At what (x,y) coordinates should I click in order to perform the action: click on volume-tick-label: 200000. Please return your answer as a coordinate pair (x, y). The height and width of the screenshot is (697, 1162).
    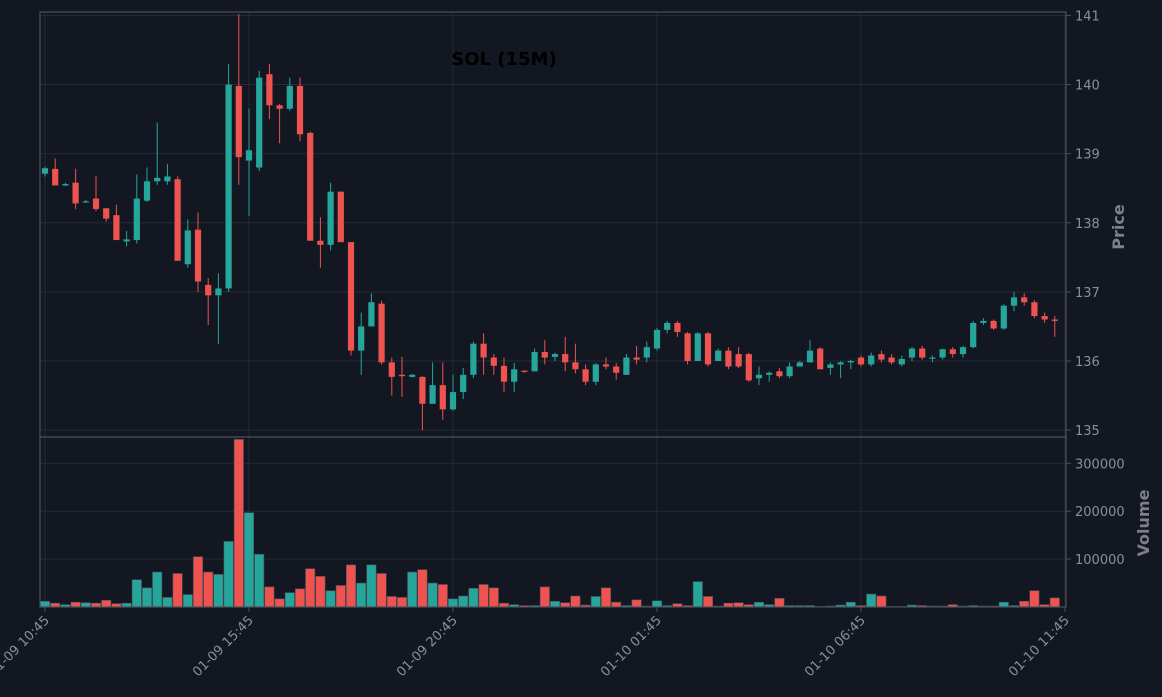
    Looking at the image, I should click on (1100, 512).